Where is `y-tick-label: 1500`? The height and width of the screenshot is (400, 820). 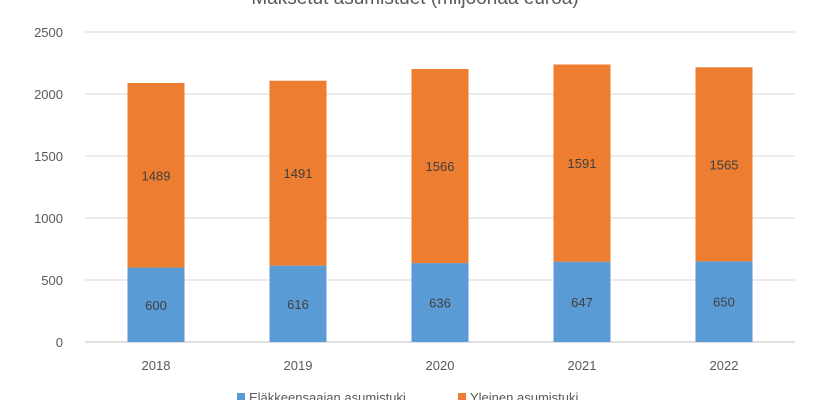
y-tick-label: 1500 is located at coordinates (48, 156).